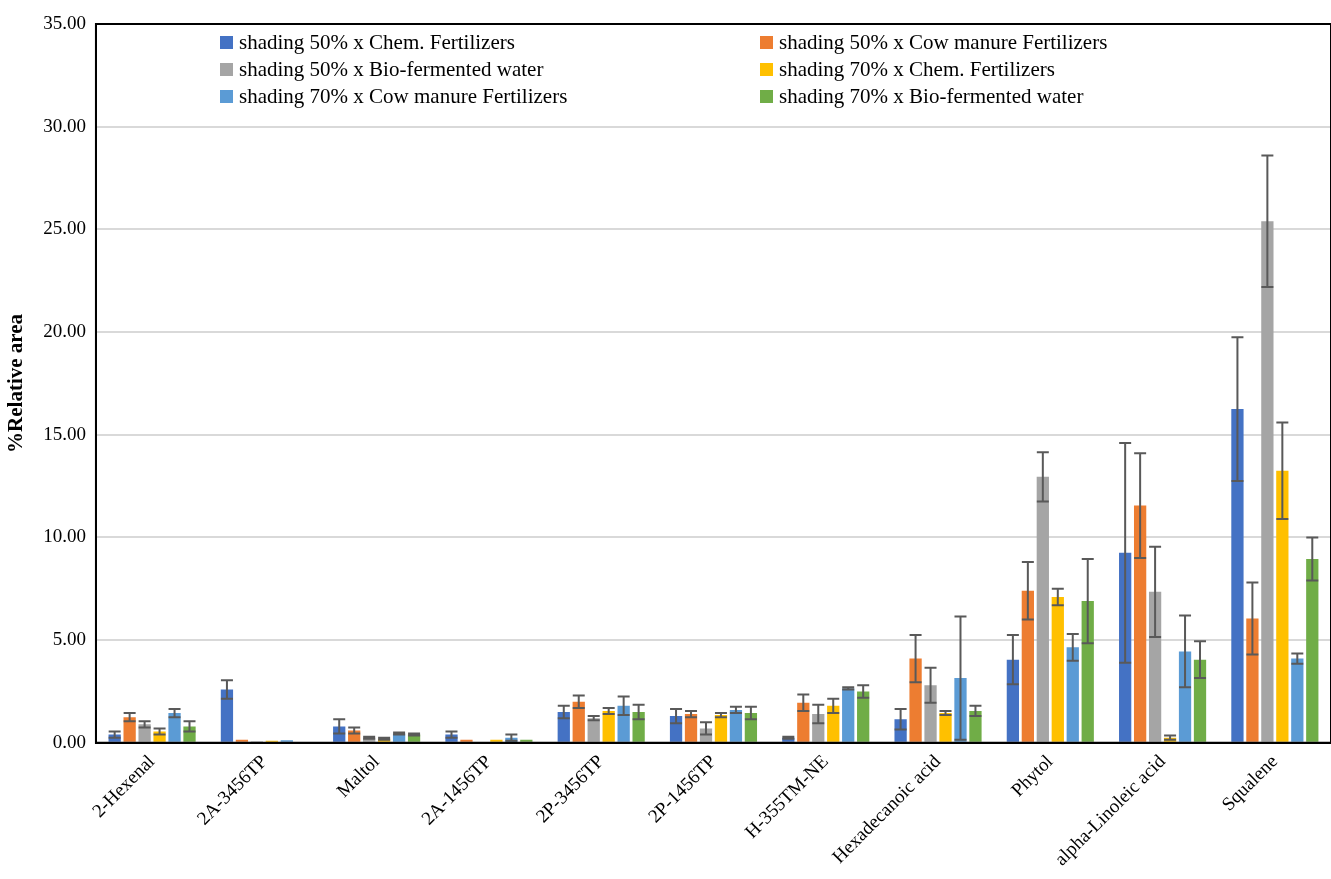  I want to click on legend-label: shading 50% x Chem. Fertilizers, so click(377, 42).